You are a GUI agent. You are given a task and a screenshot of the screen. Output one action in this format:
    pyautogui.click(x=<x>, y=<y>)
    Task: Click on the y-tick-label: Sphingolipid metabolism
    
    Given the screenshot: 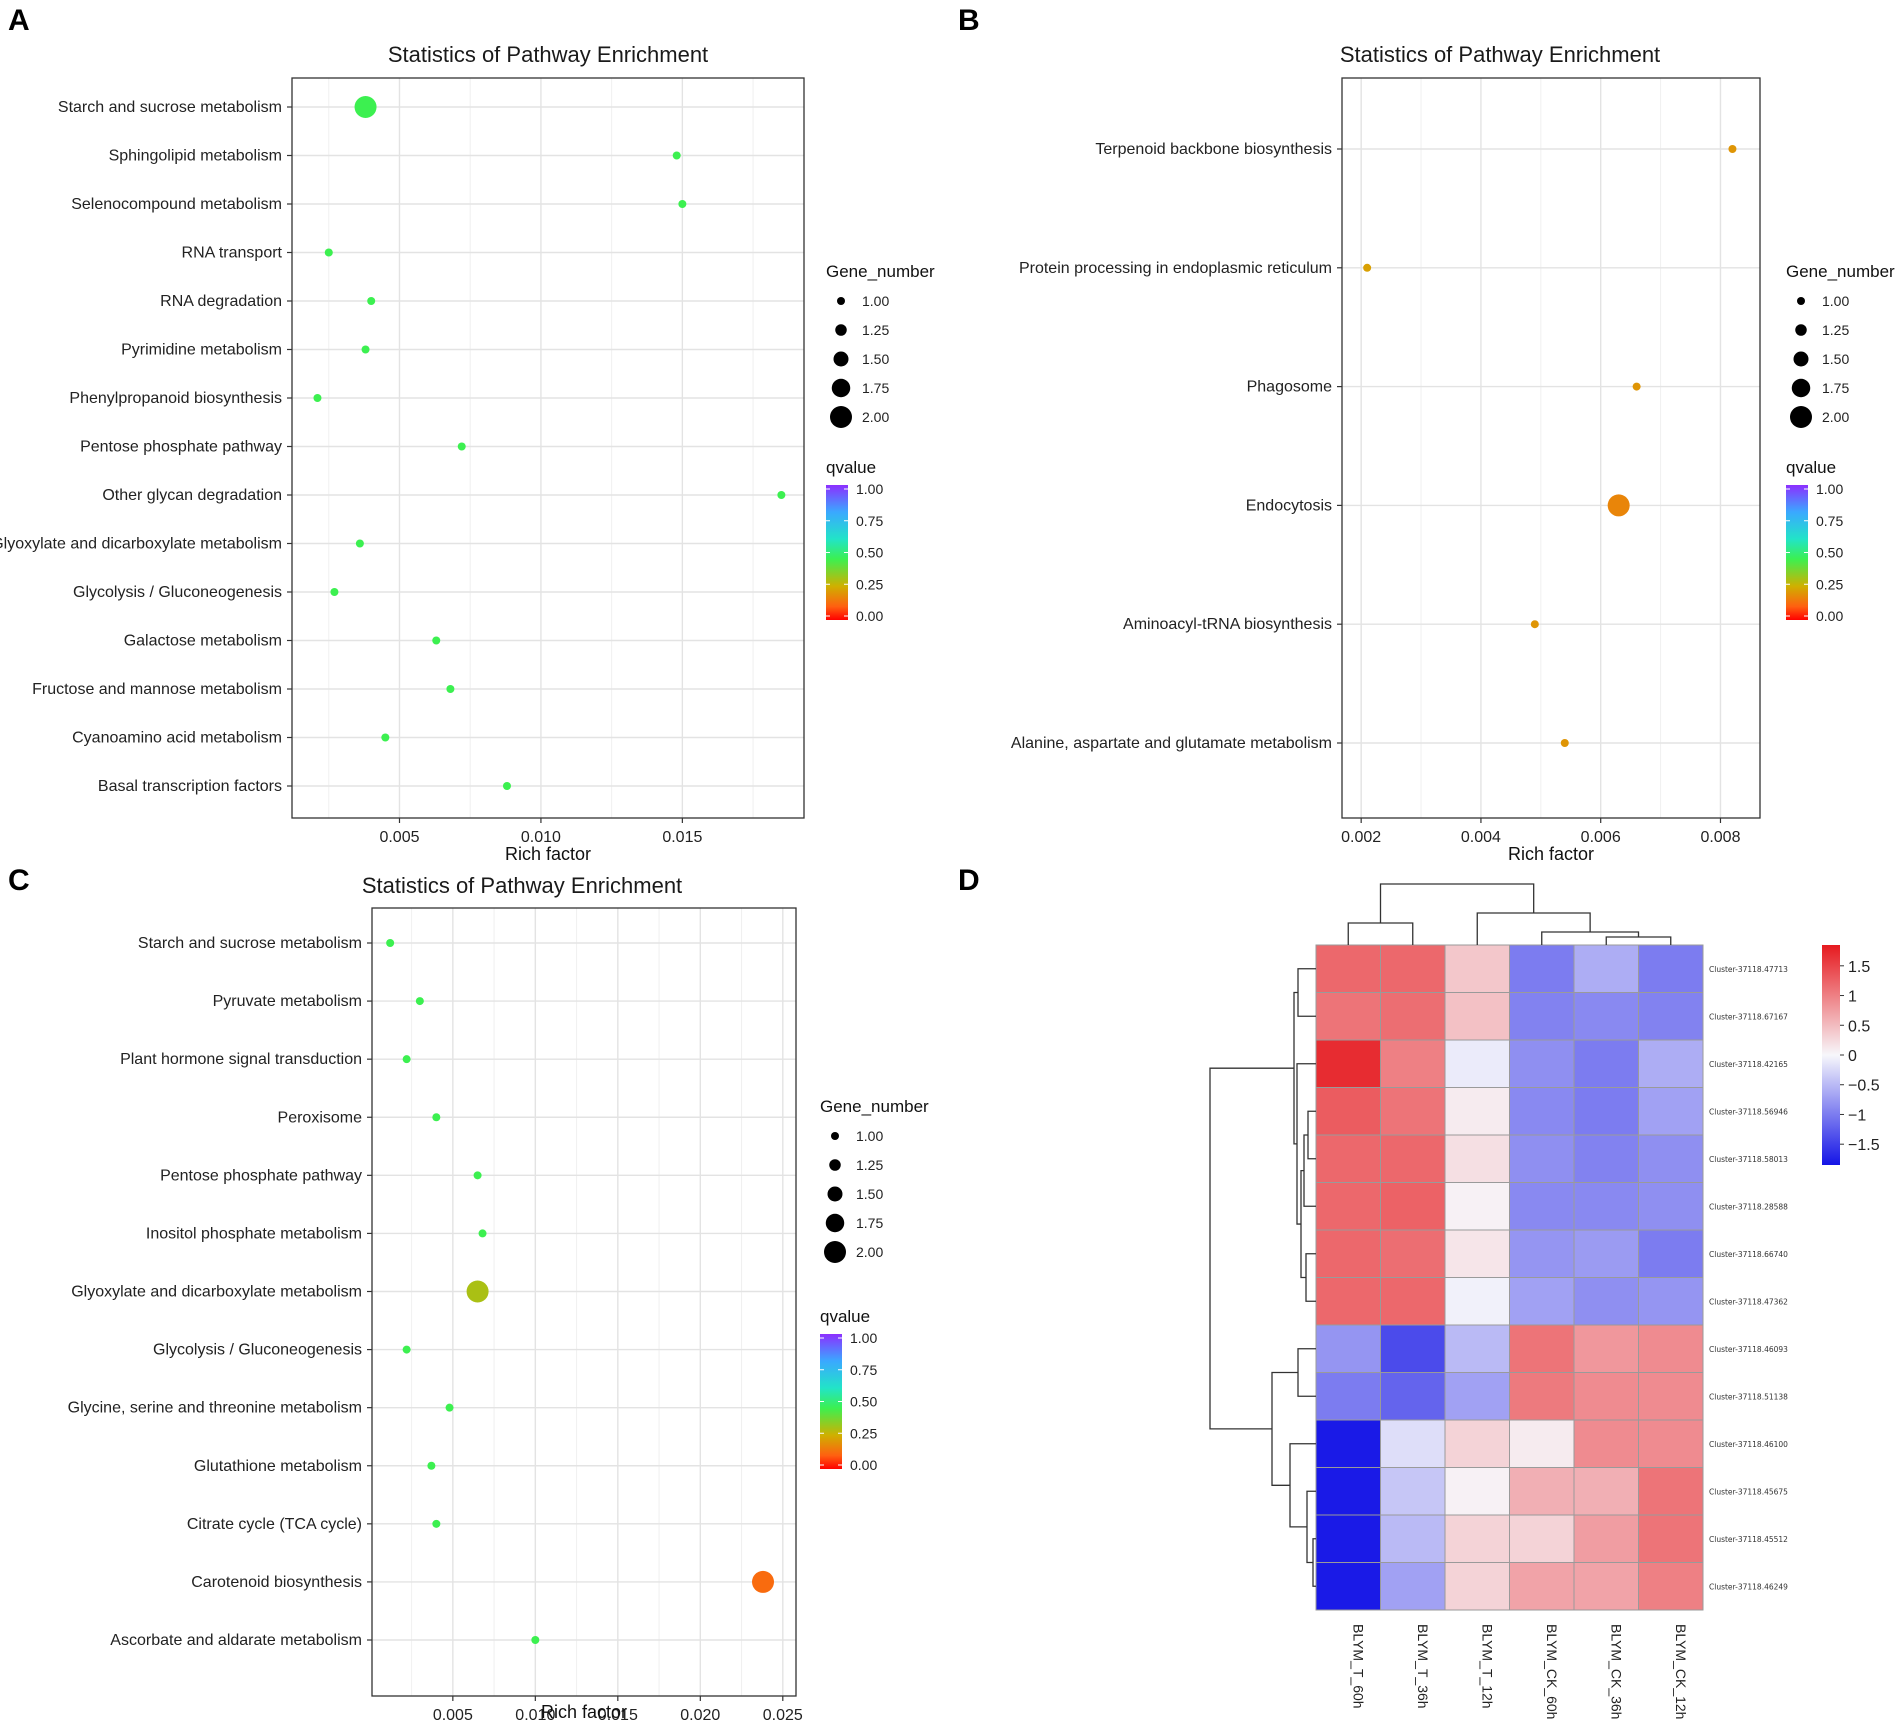 What is the action you would take?
    pyautogui.click(x=195, y=156)
    